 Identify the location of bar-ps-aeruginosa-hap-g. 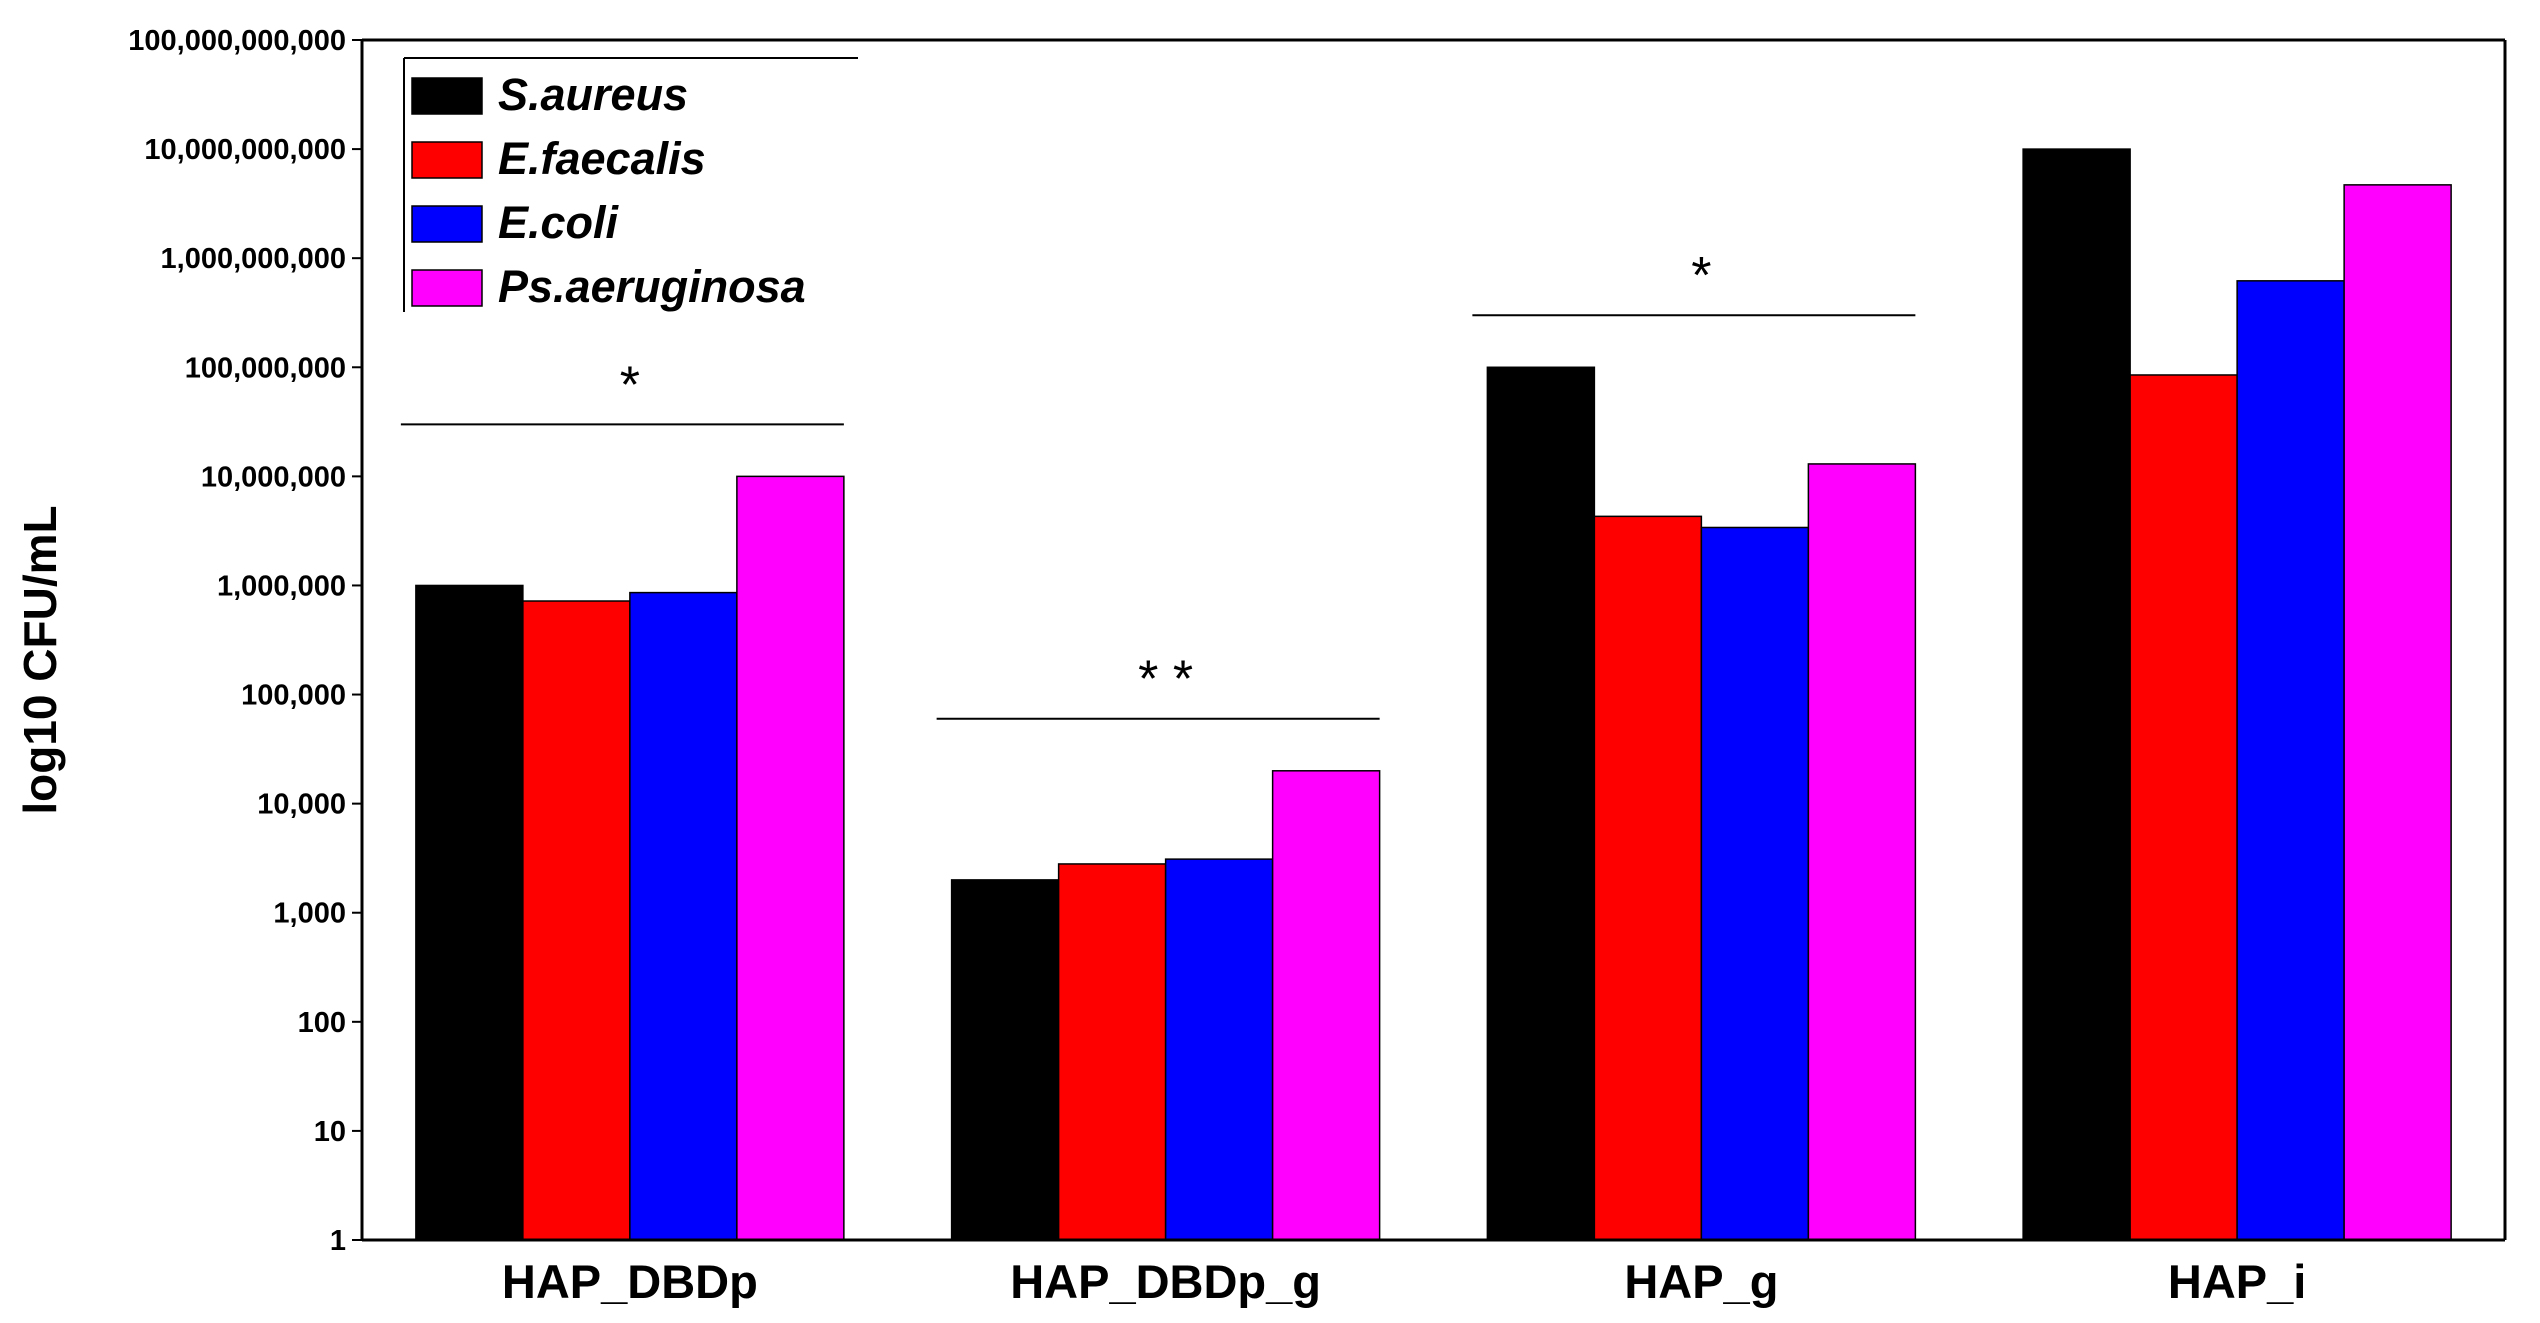
(1862, 852).